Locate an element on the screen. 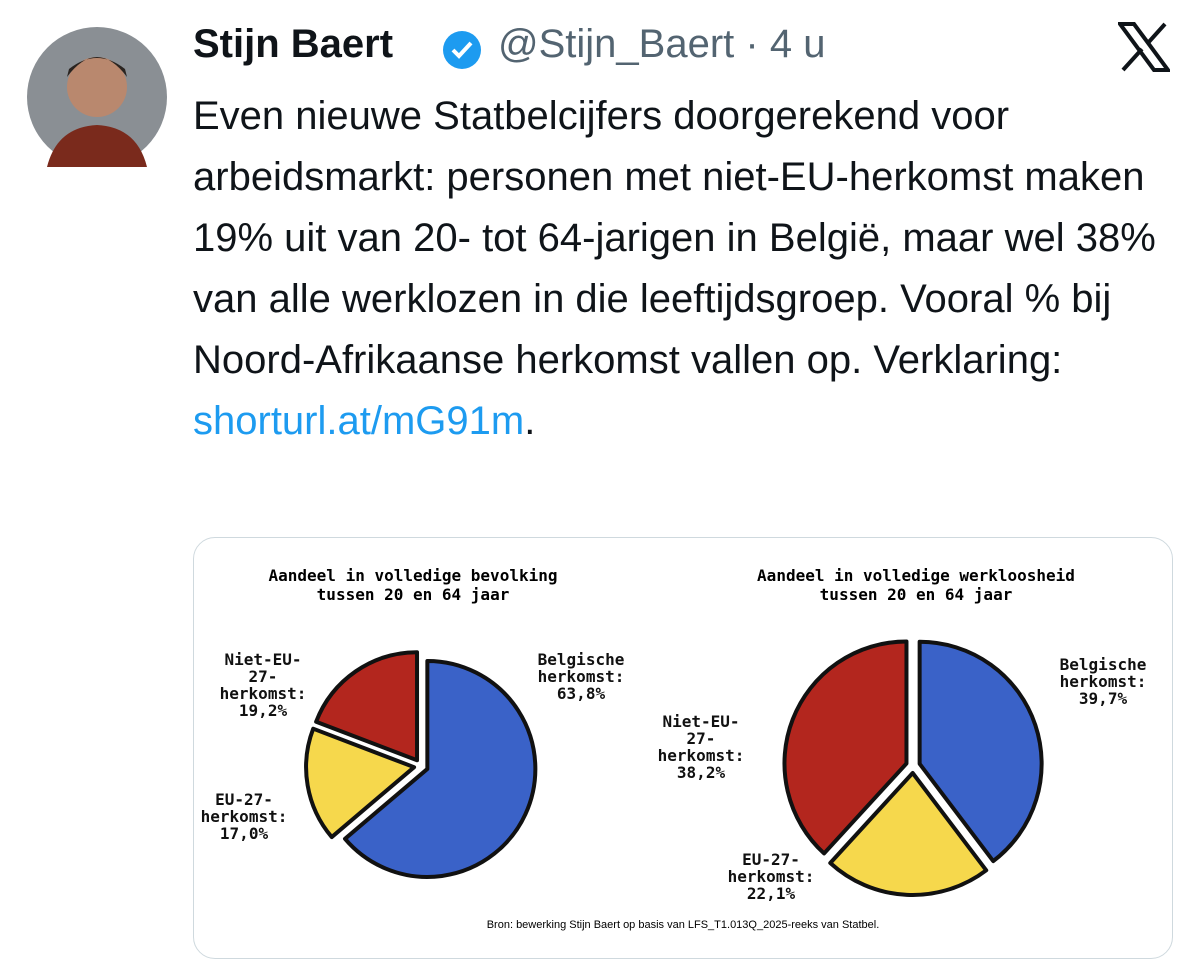 This screenshot has width=1200, height=959. slice-label: Belgische herkomst: 63,8% is located at coordinates (581, 676).